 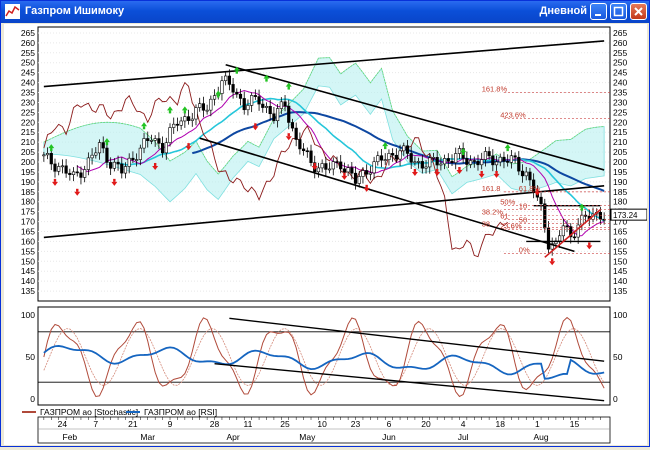 I want to click on y-tick-label-left: 190, so click(x=28, y=182).